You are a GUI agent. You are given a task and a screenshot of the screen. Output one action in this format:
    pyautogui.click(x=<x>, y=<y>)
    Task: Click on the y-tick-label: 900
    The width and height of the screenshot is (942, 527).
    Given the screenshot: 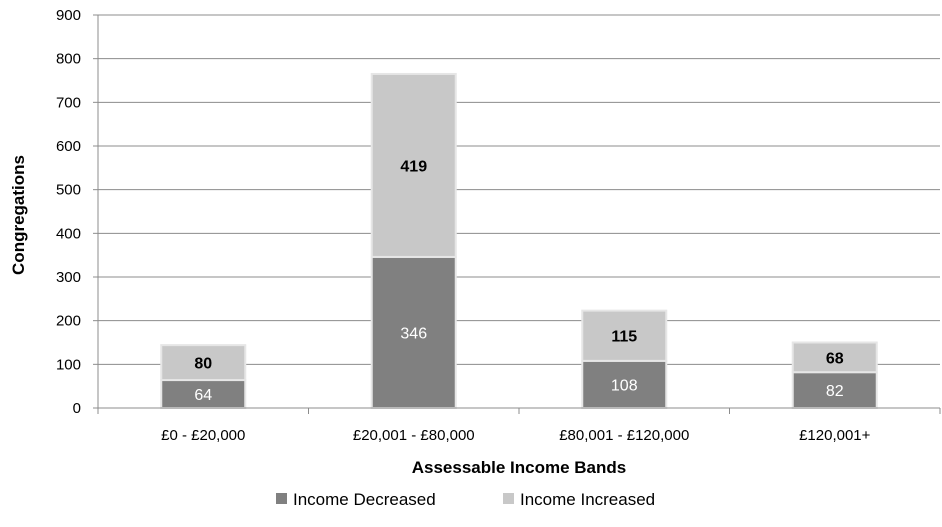 What is the action you would take?
    pyautogui.click(x=68, y=15)
    